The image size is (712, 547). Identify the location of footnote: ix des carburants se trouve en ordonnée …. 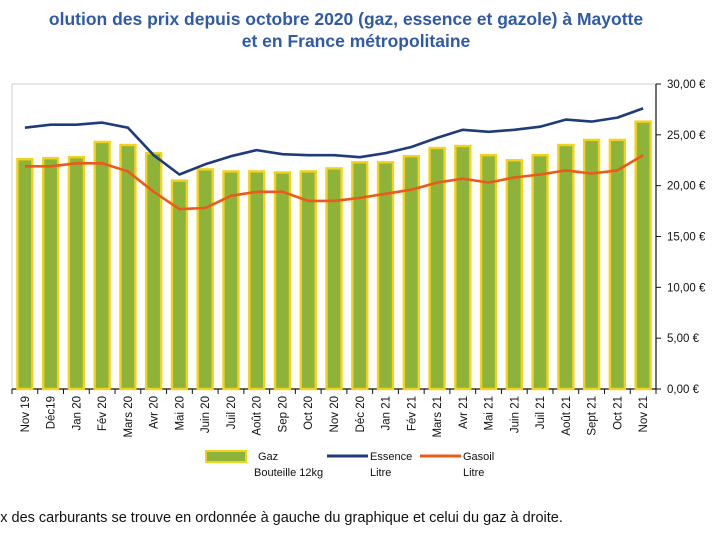
(281, 518).